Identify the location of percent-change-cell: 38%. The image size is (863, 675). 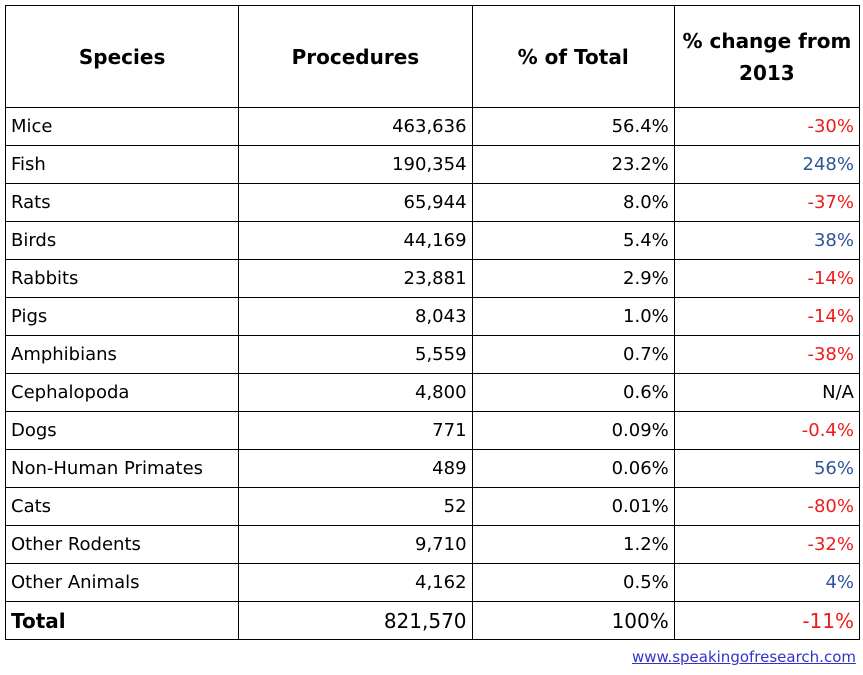
(767, 240).